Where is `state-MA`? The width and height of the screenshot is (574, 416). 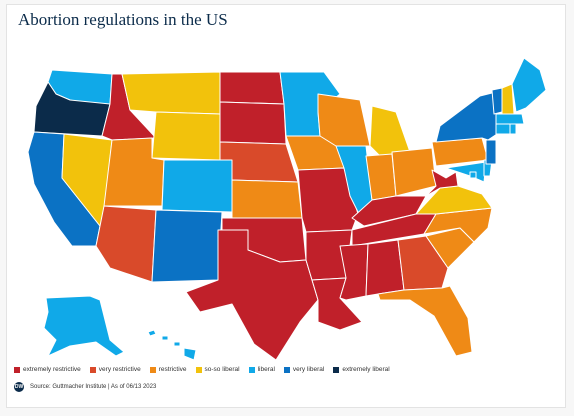
state-MA is located at coordinates (510, 119).